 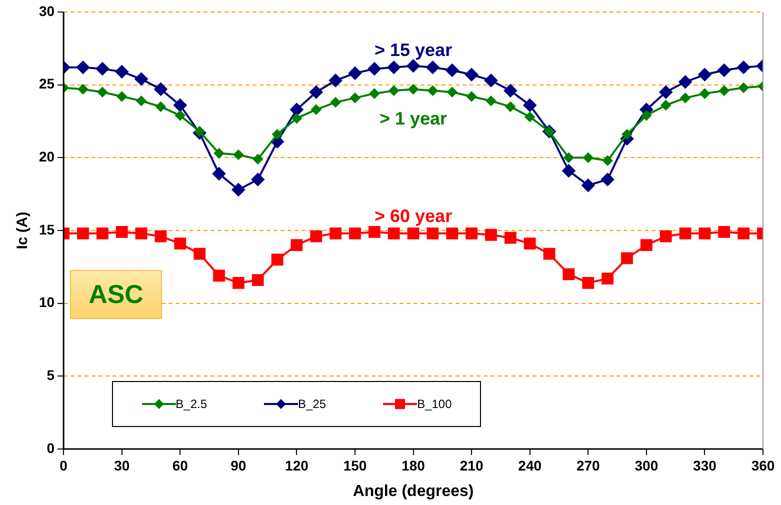 What do you see at coordinates (50, 448) in the screenshot?
I see `y-tick-label: 0` at bounding box center [50, 448].